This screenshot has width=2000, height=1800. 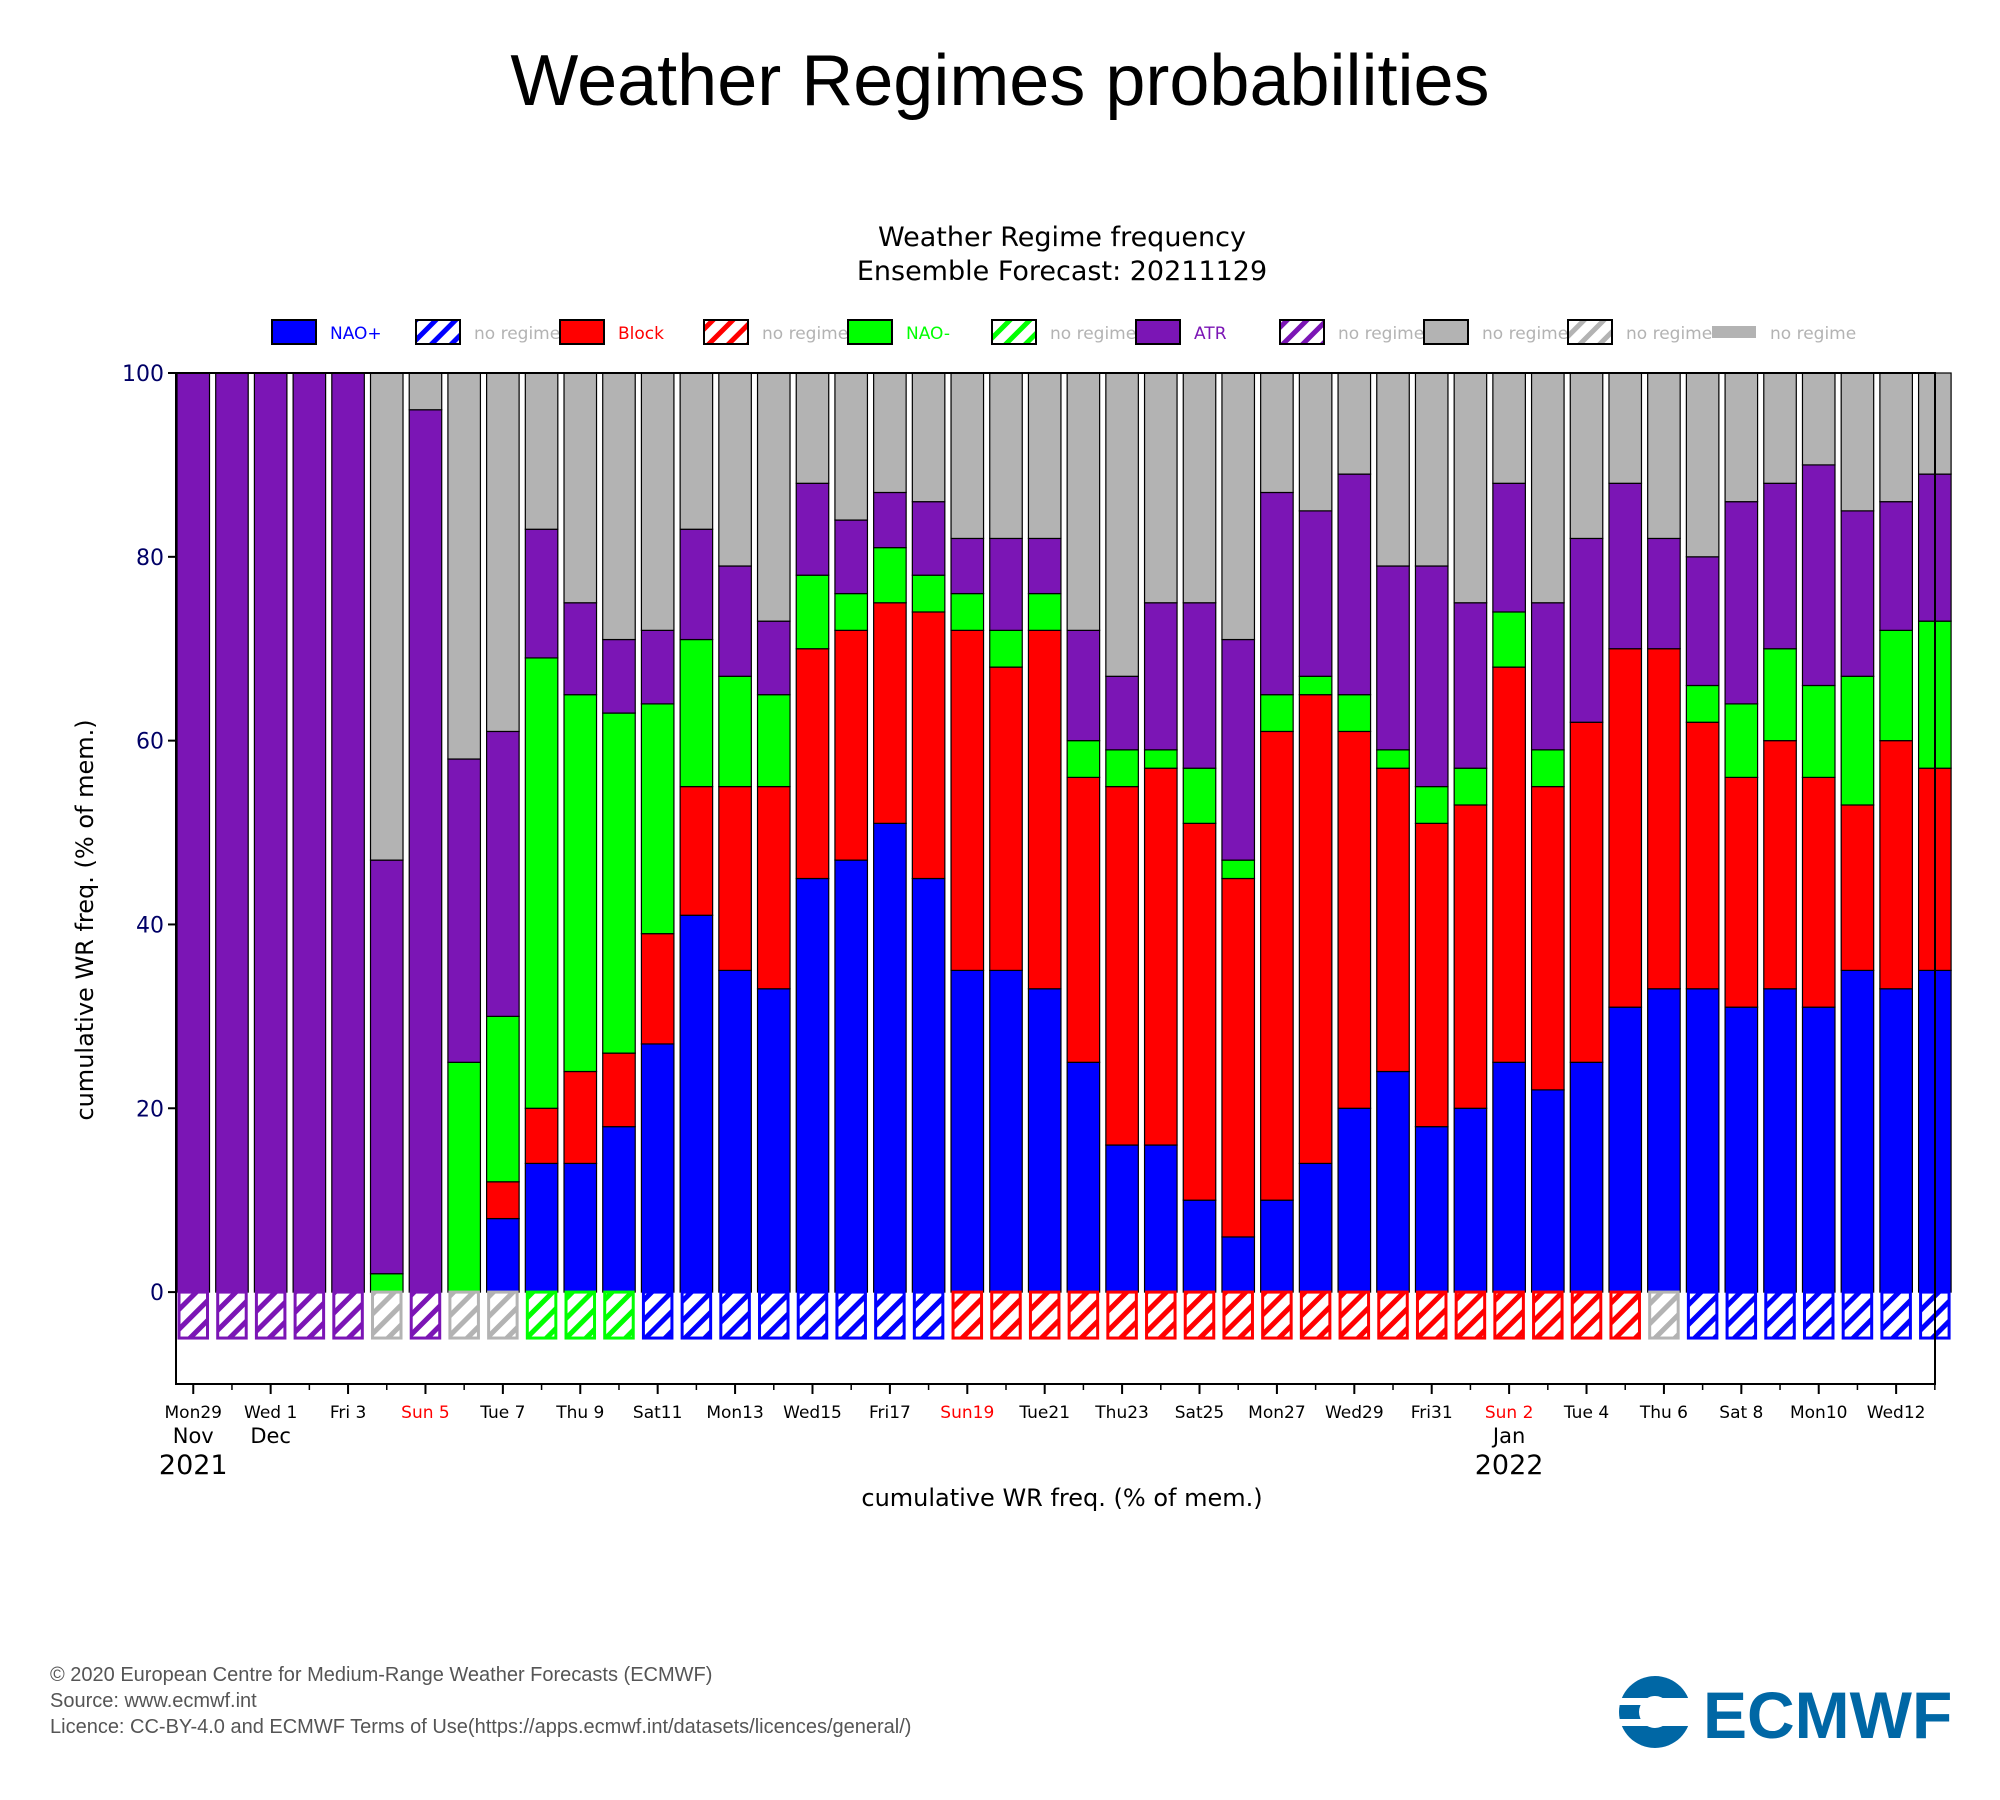 I want to click on month-label-nov: Nov, so click(x=193, y=1436).